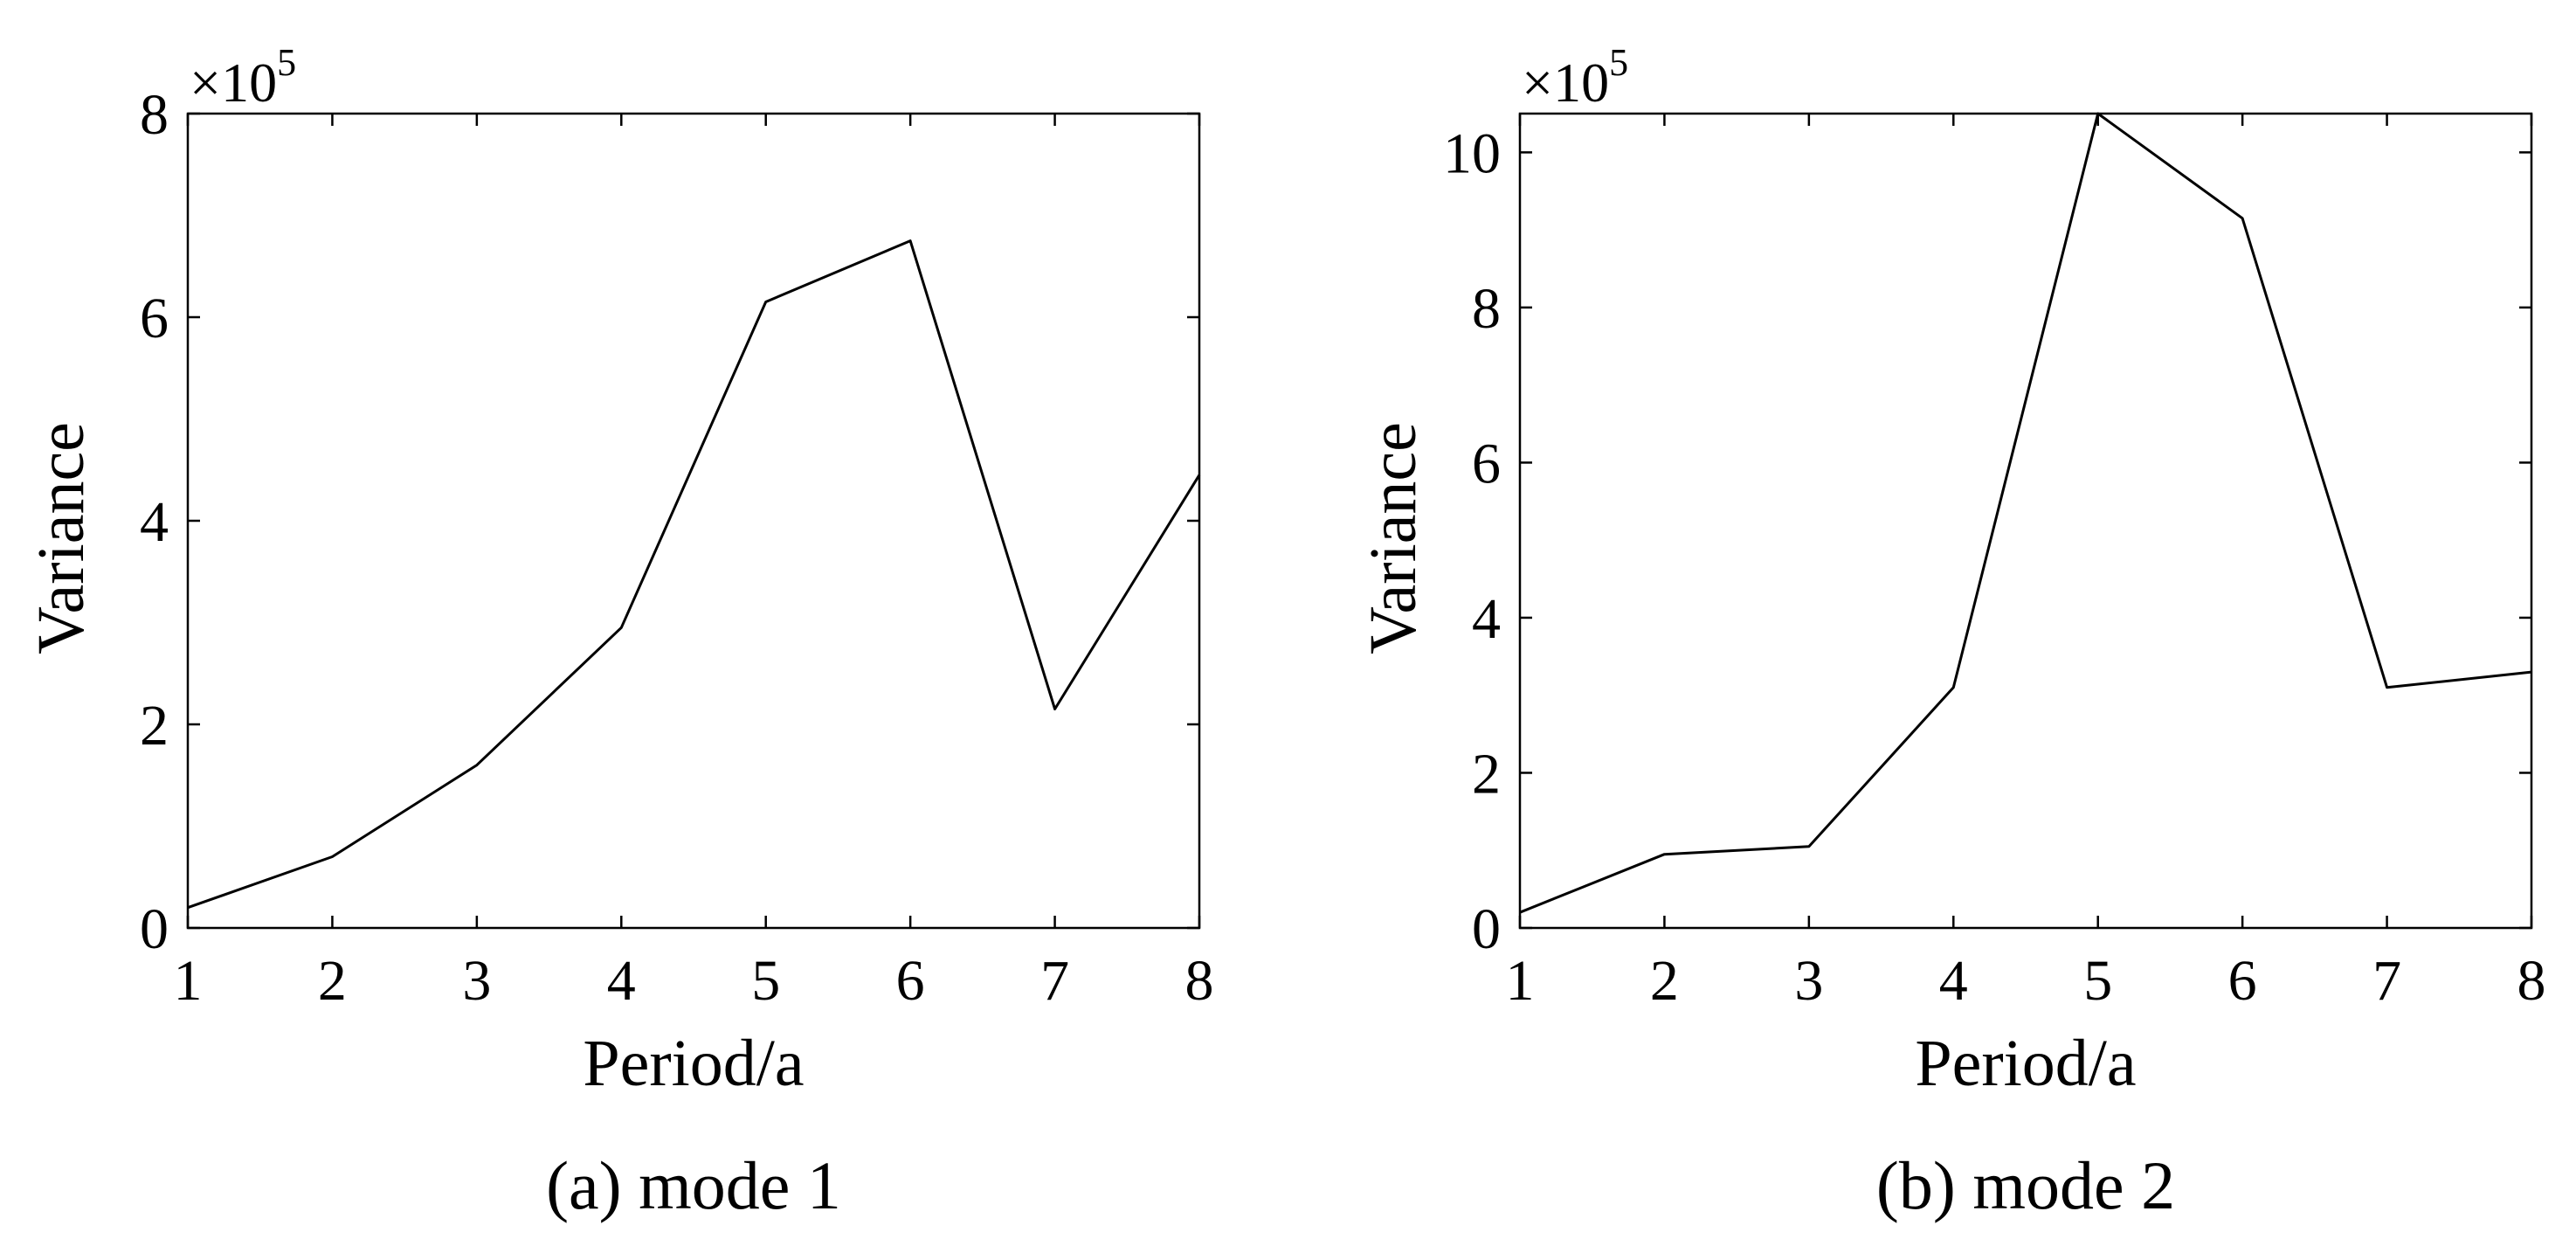 Image resolution: width=2576 pixels, height=1246 pixels. I want to click on panel-caption: (b) mode 2, so click(2025, 1185).